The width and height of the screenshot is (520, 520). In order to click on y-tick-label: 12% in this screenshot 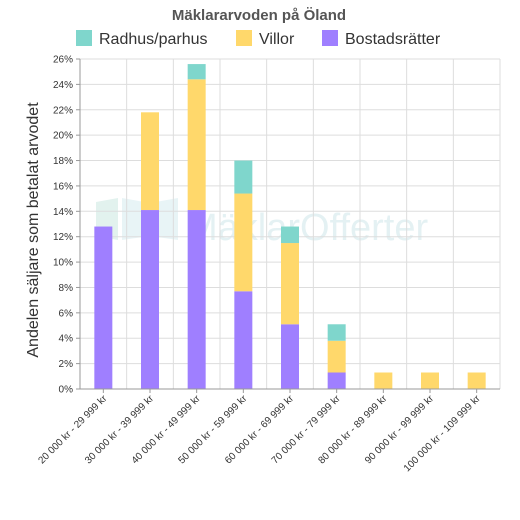, I will do `click(63, 237)`.